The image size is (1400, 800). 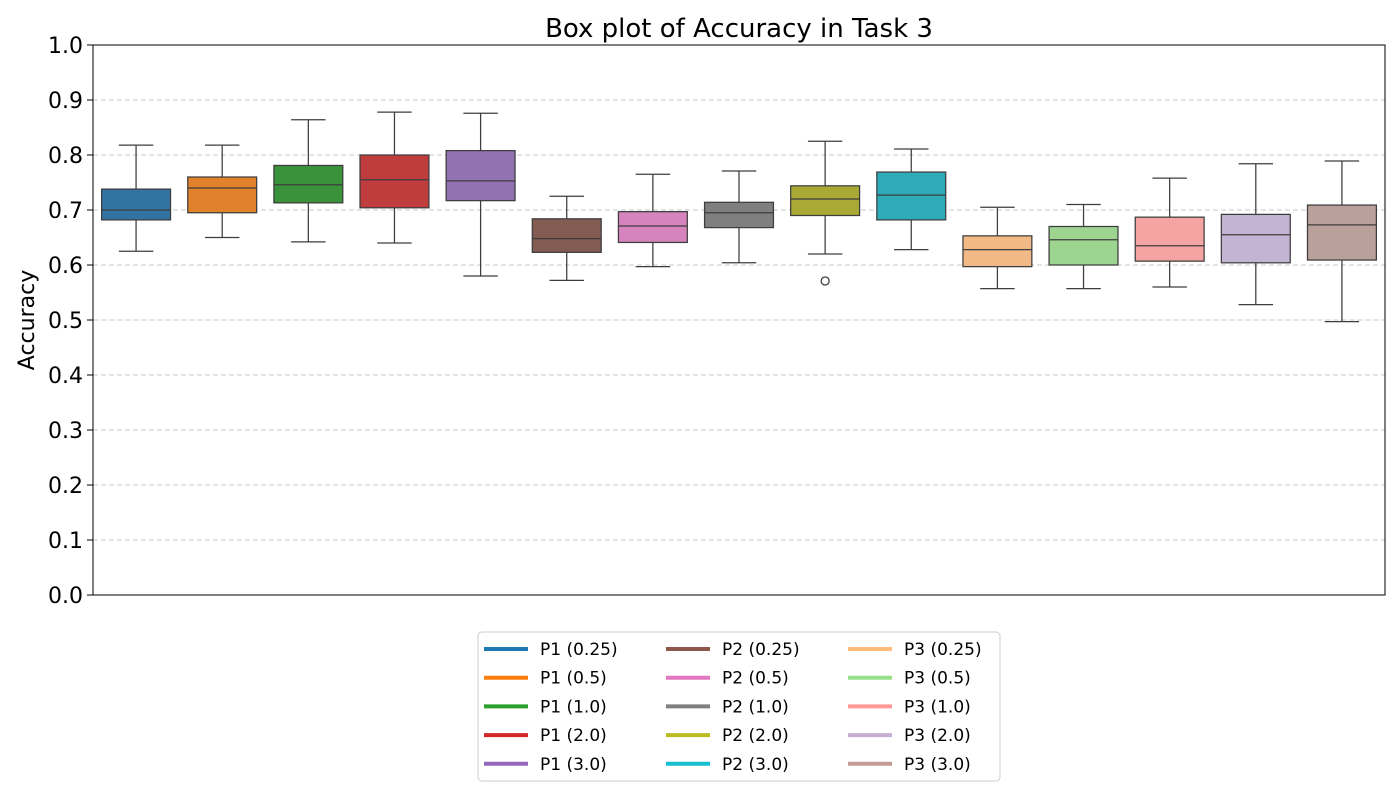 What do you see at coordinates (761, 650) in the screenshot?
I see `legend-label: P2 (0.25)` at bounding box center [761, 650].